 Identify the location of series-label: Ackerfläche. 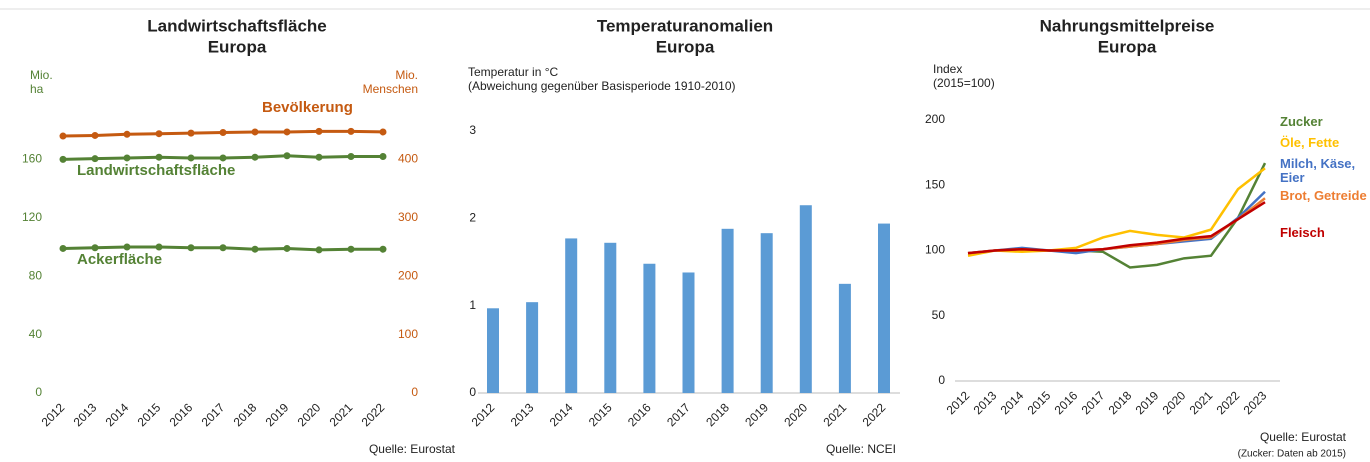
(120, 259).